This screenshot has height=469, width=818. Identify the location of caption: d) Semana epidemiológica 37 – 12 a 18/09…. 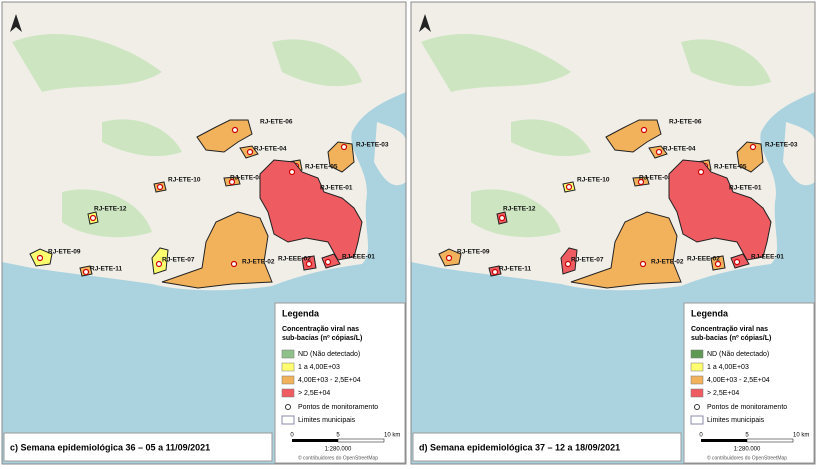
(519, 447).